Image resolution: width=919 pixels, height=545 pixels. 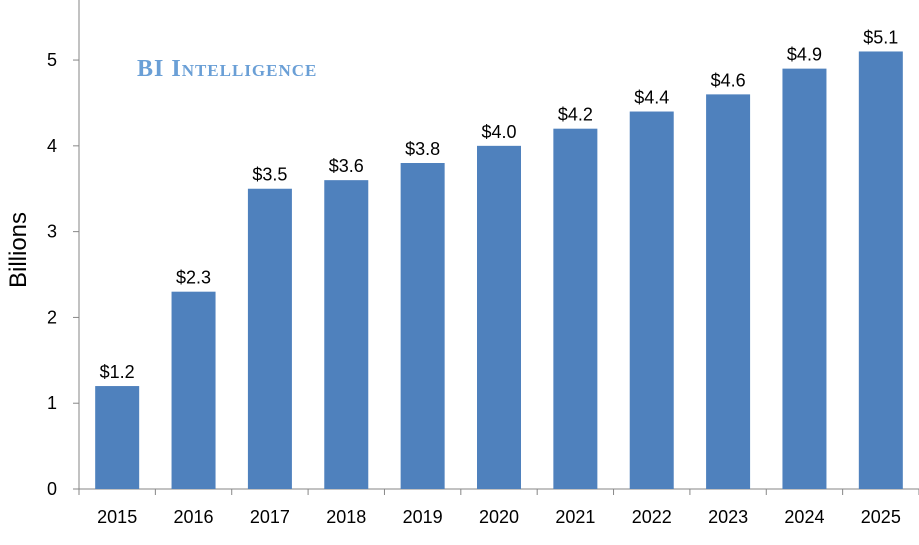 I want to click on y-tick-label: 5, so click(x=52, y=60).